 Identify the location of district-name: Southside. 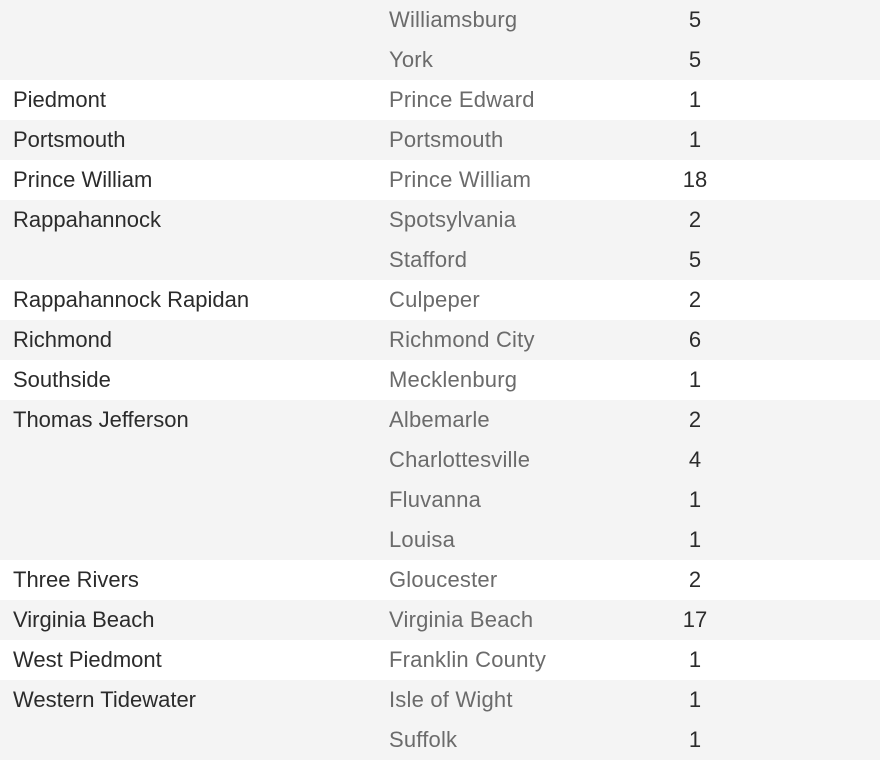
(62, 379).